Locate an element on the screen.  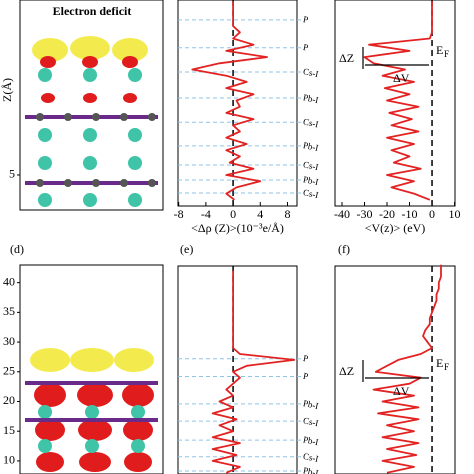
y-tick-label: 25 is located at coordinates (9, 371).